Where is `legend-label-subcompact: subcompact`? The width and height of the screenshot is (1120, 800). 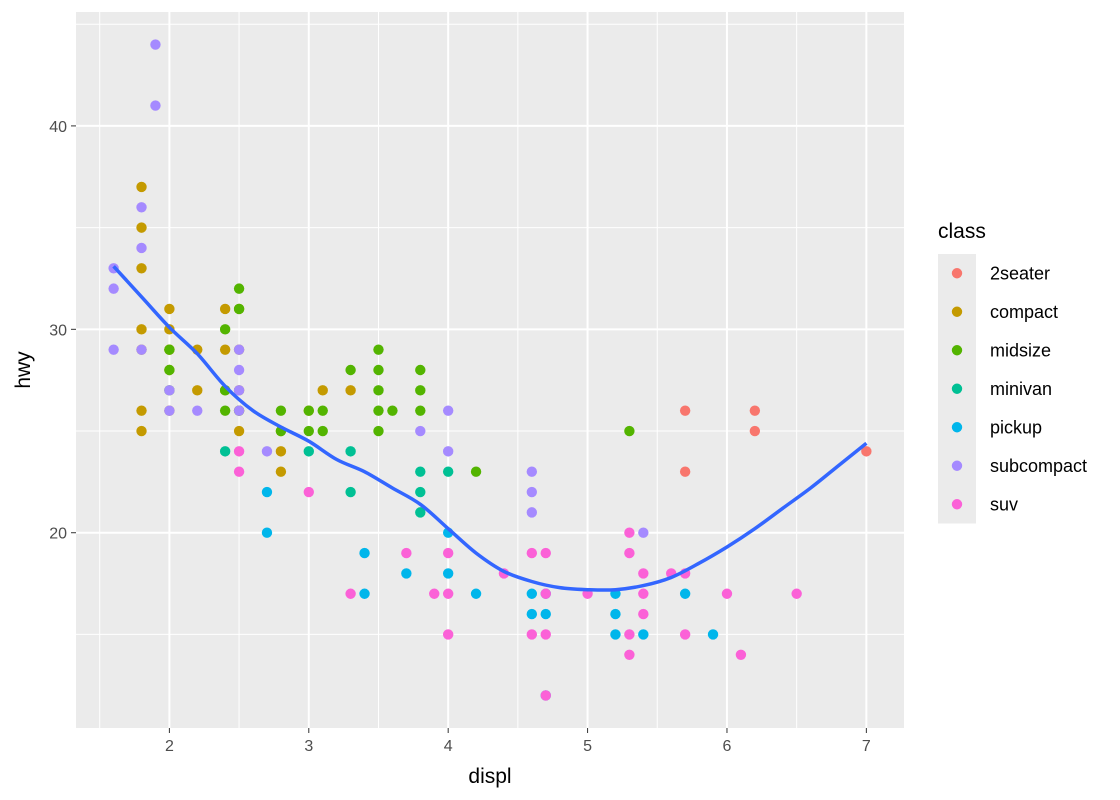 legend-label-subcompact: subcompact is located at coordinates (1038, 466).